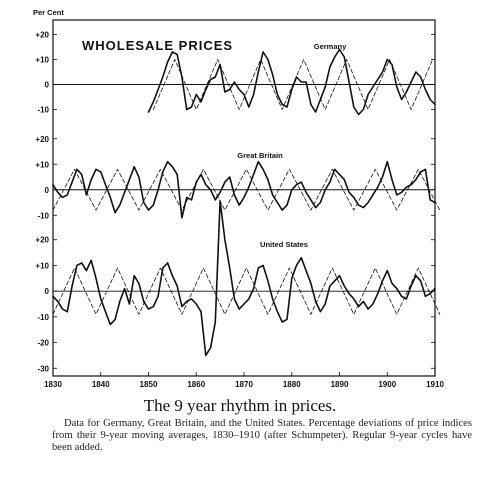  What do you see at coordinates (53, 384) in the screenshot?
I see `x-tick-label: 1830` at bounding box center [53, 384].